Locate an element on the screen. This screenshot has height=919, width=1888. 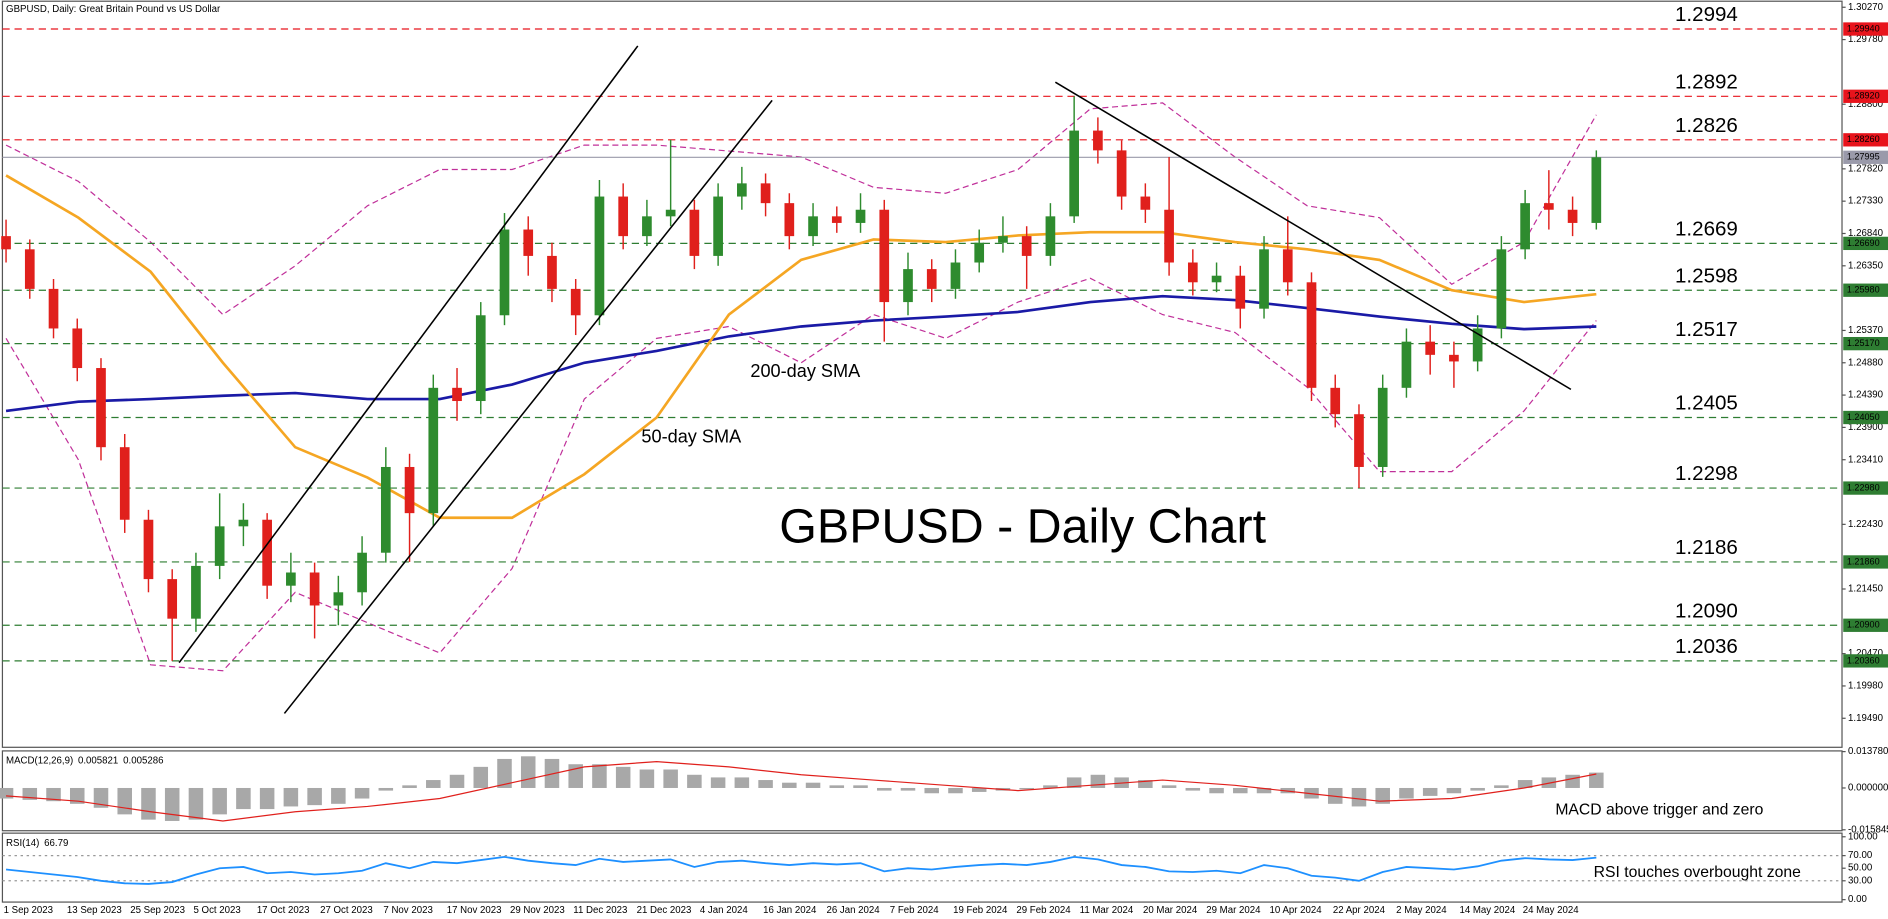
y-tick-label: 1.20470 is located at coordinates (1865, 653).